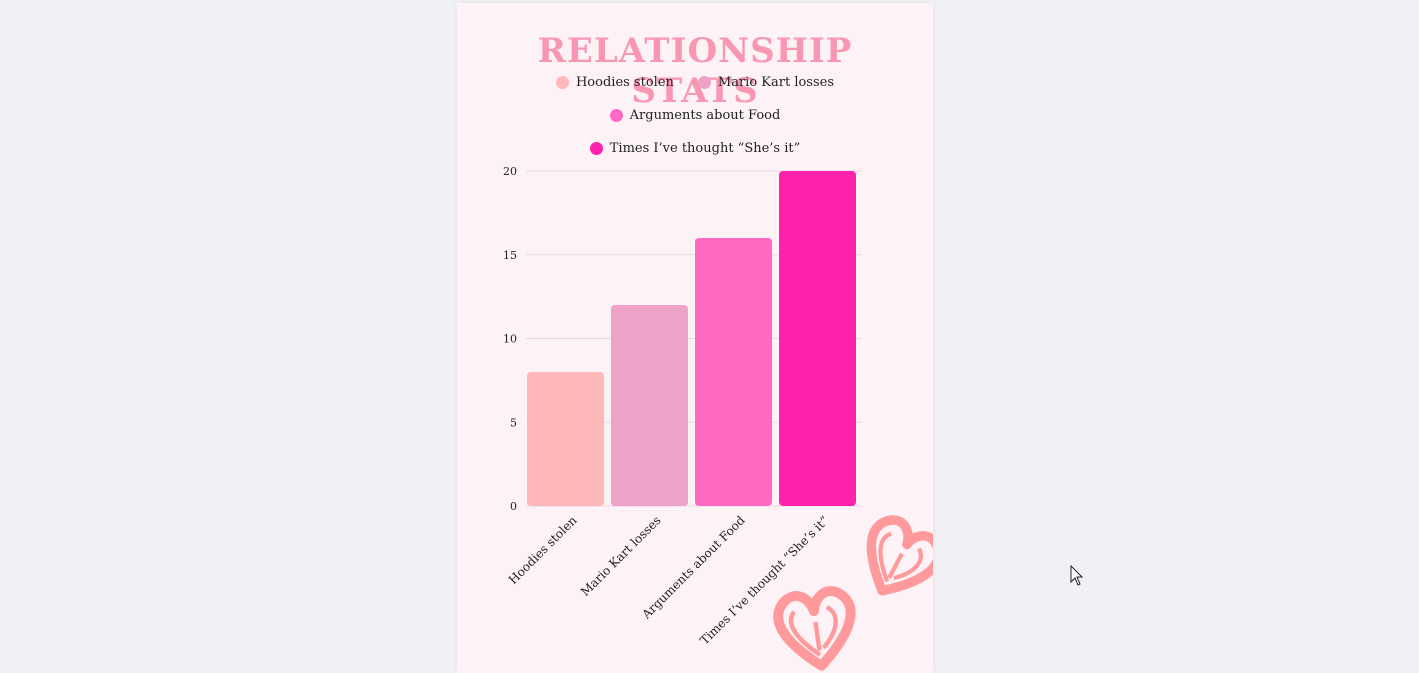 Image resolution: width=1419 pixels, height=673 pixels. I want to click on y-tick-label: 10, so click(510, 339).